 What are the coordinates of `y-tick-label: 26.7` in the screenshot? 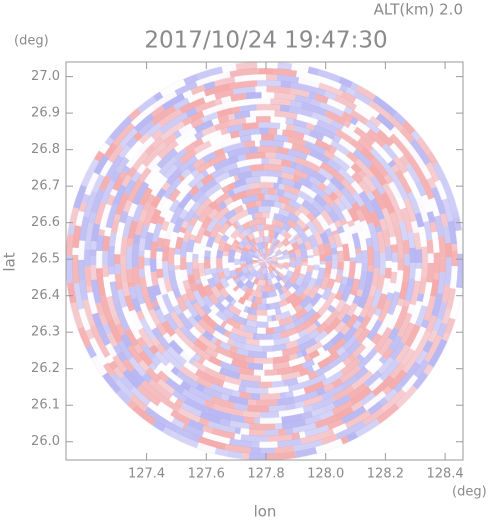 It's located at (45, 186).